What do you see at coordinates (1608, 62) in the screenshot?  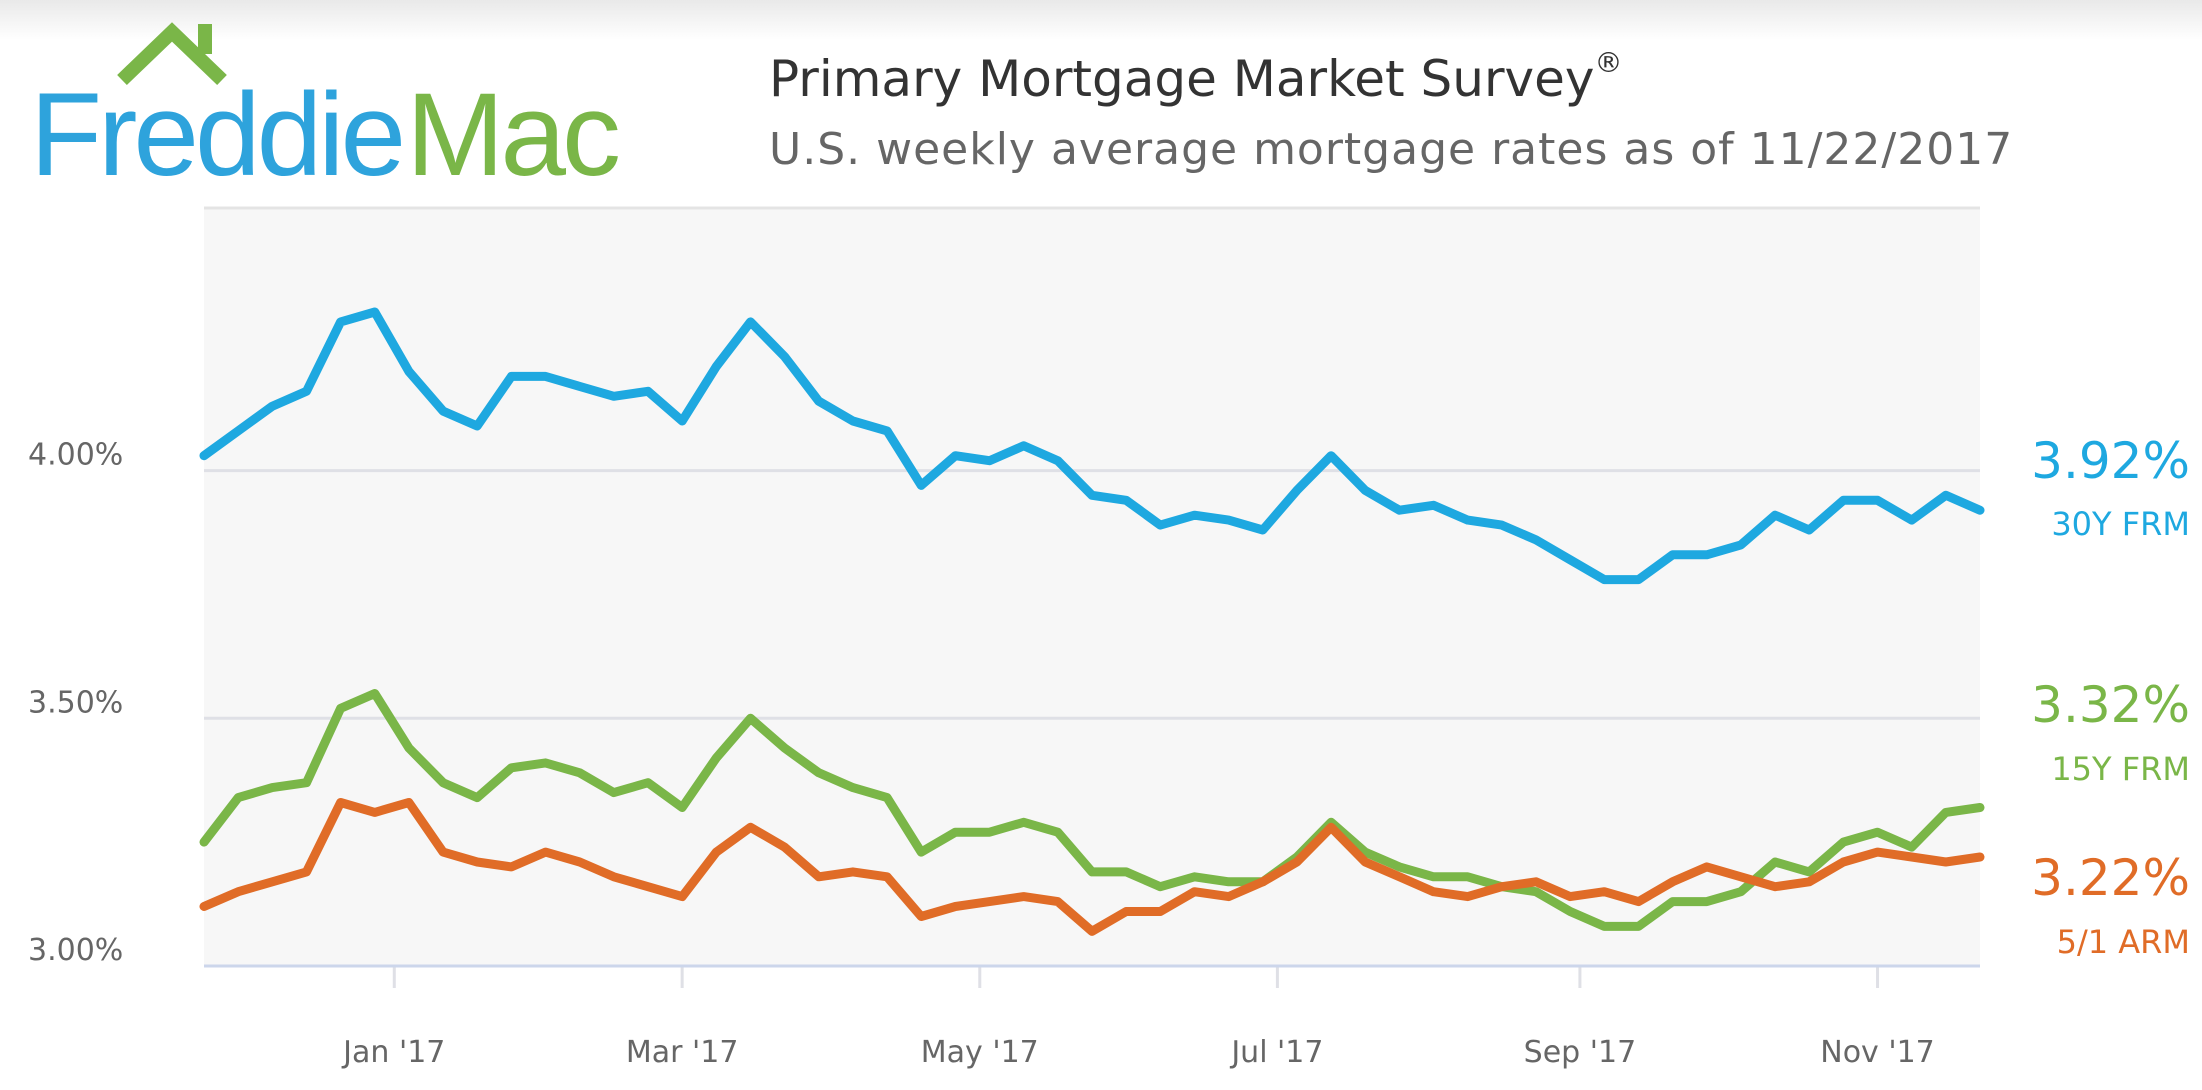 I see `registered-mark: ®` at bounding box center [1608, 62].